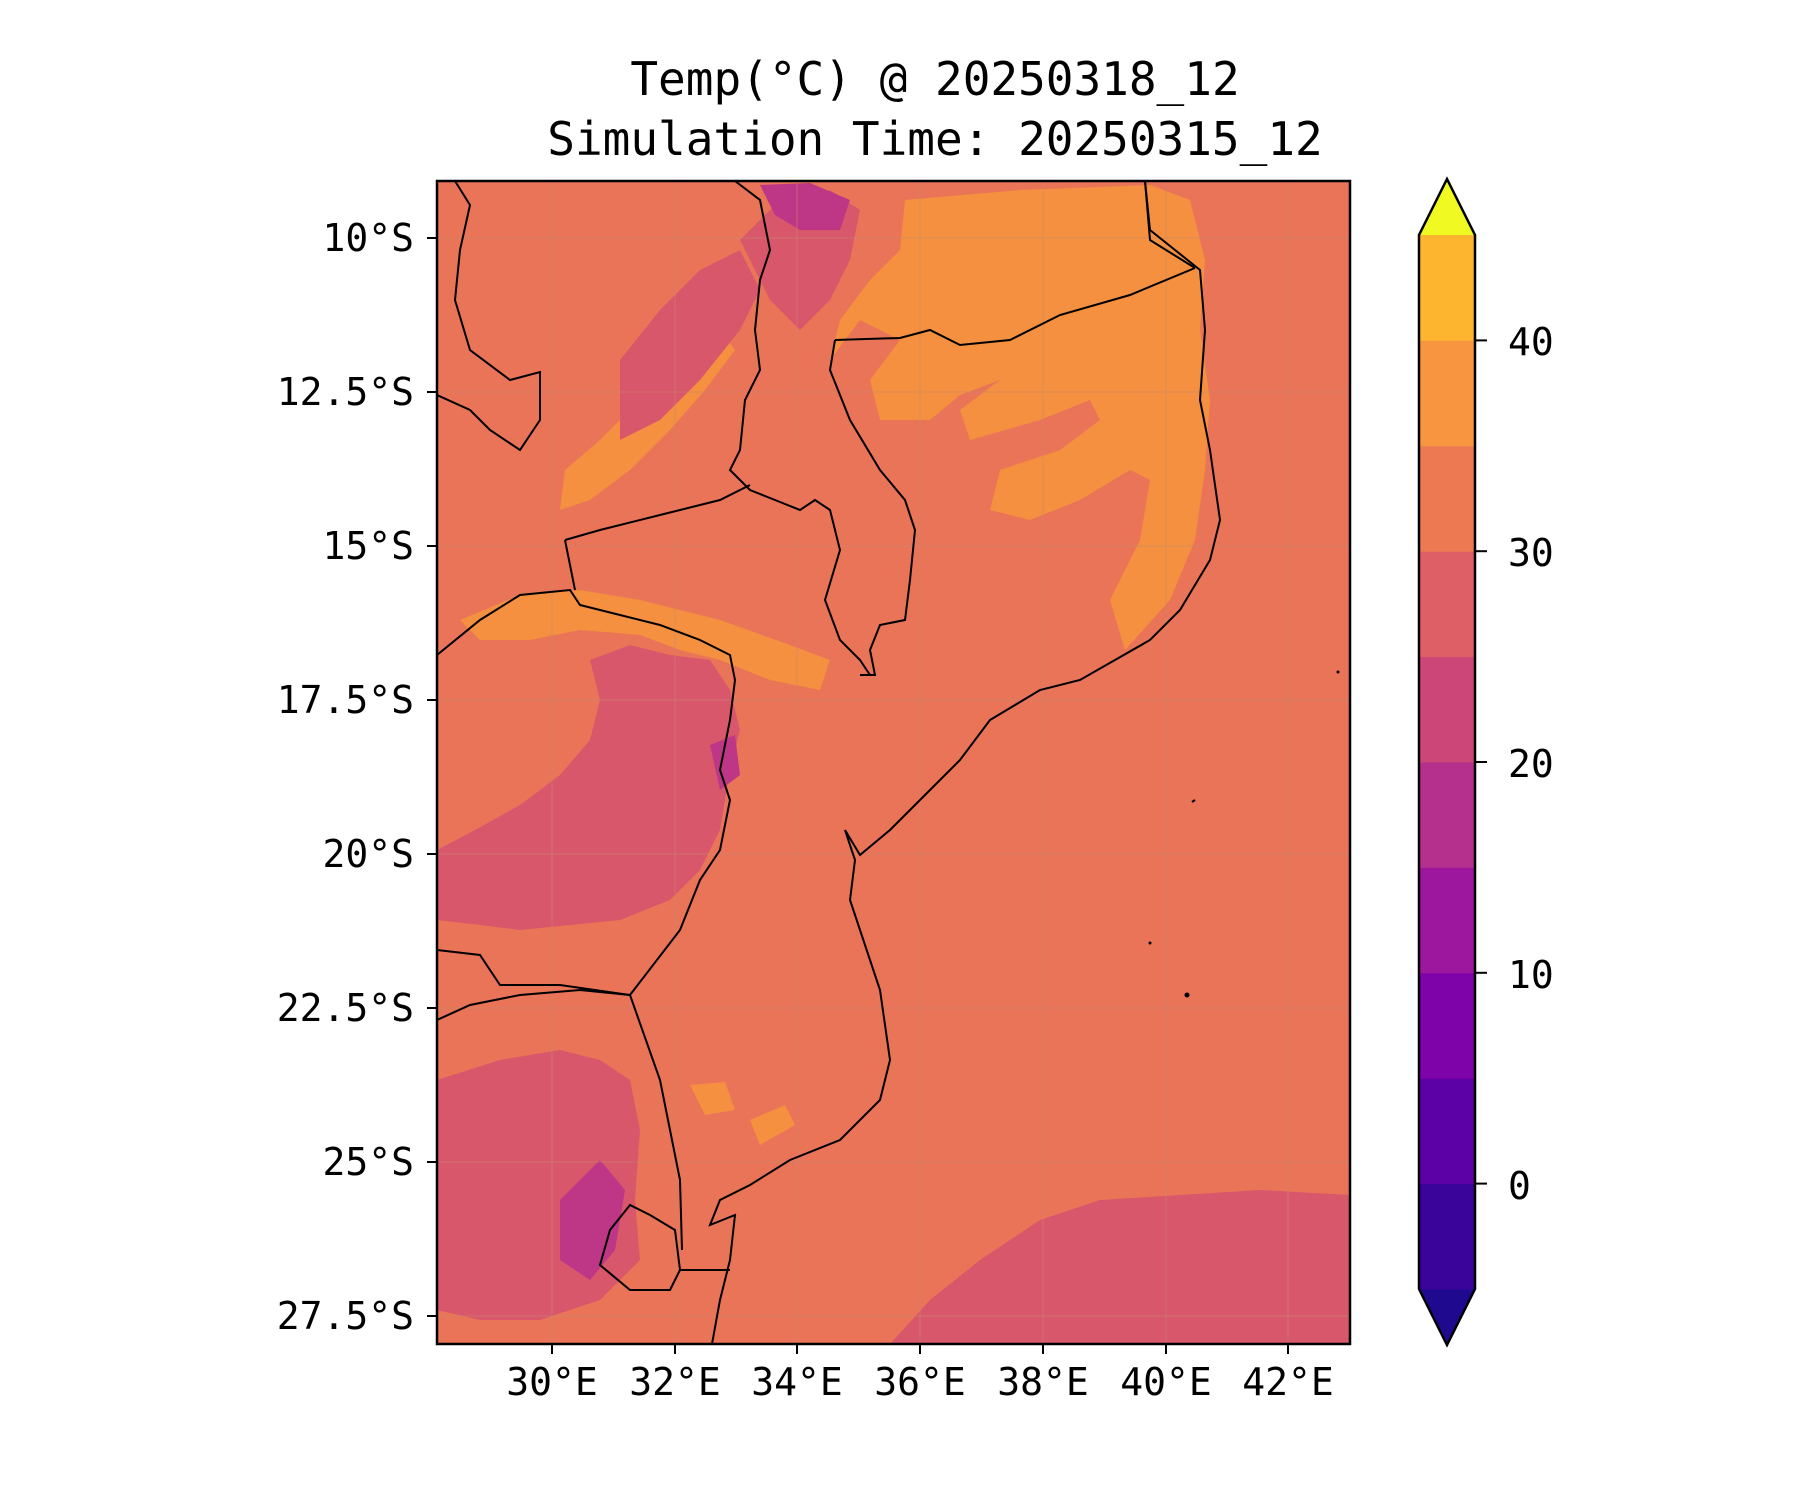  What do you see at coordinates (588, 787) in the screenshot?
I see `temp-region-20-25-zimbabwe` at bounding box center [588, 787].